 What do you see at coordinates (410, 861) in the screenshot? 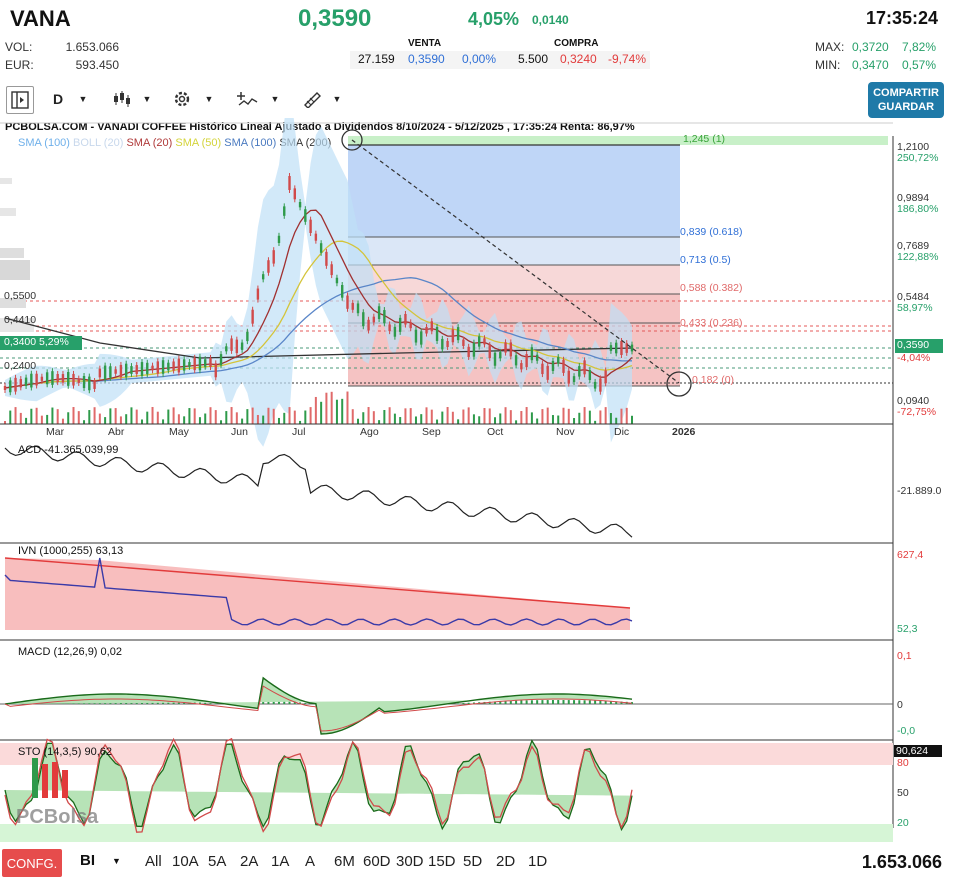
I see `range-button-30d: 30D` at bounding box center [410, 861].